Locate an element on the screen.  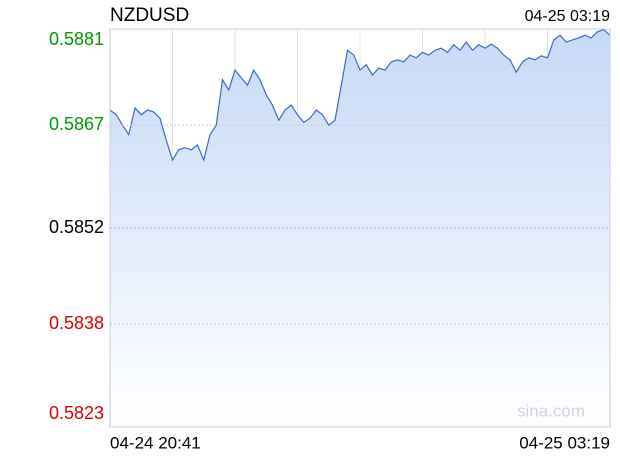
watermark: sina.com is located at coordinates (551, 410).